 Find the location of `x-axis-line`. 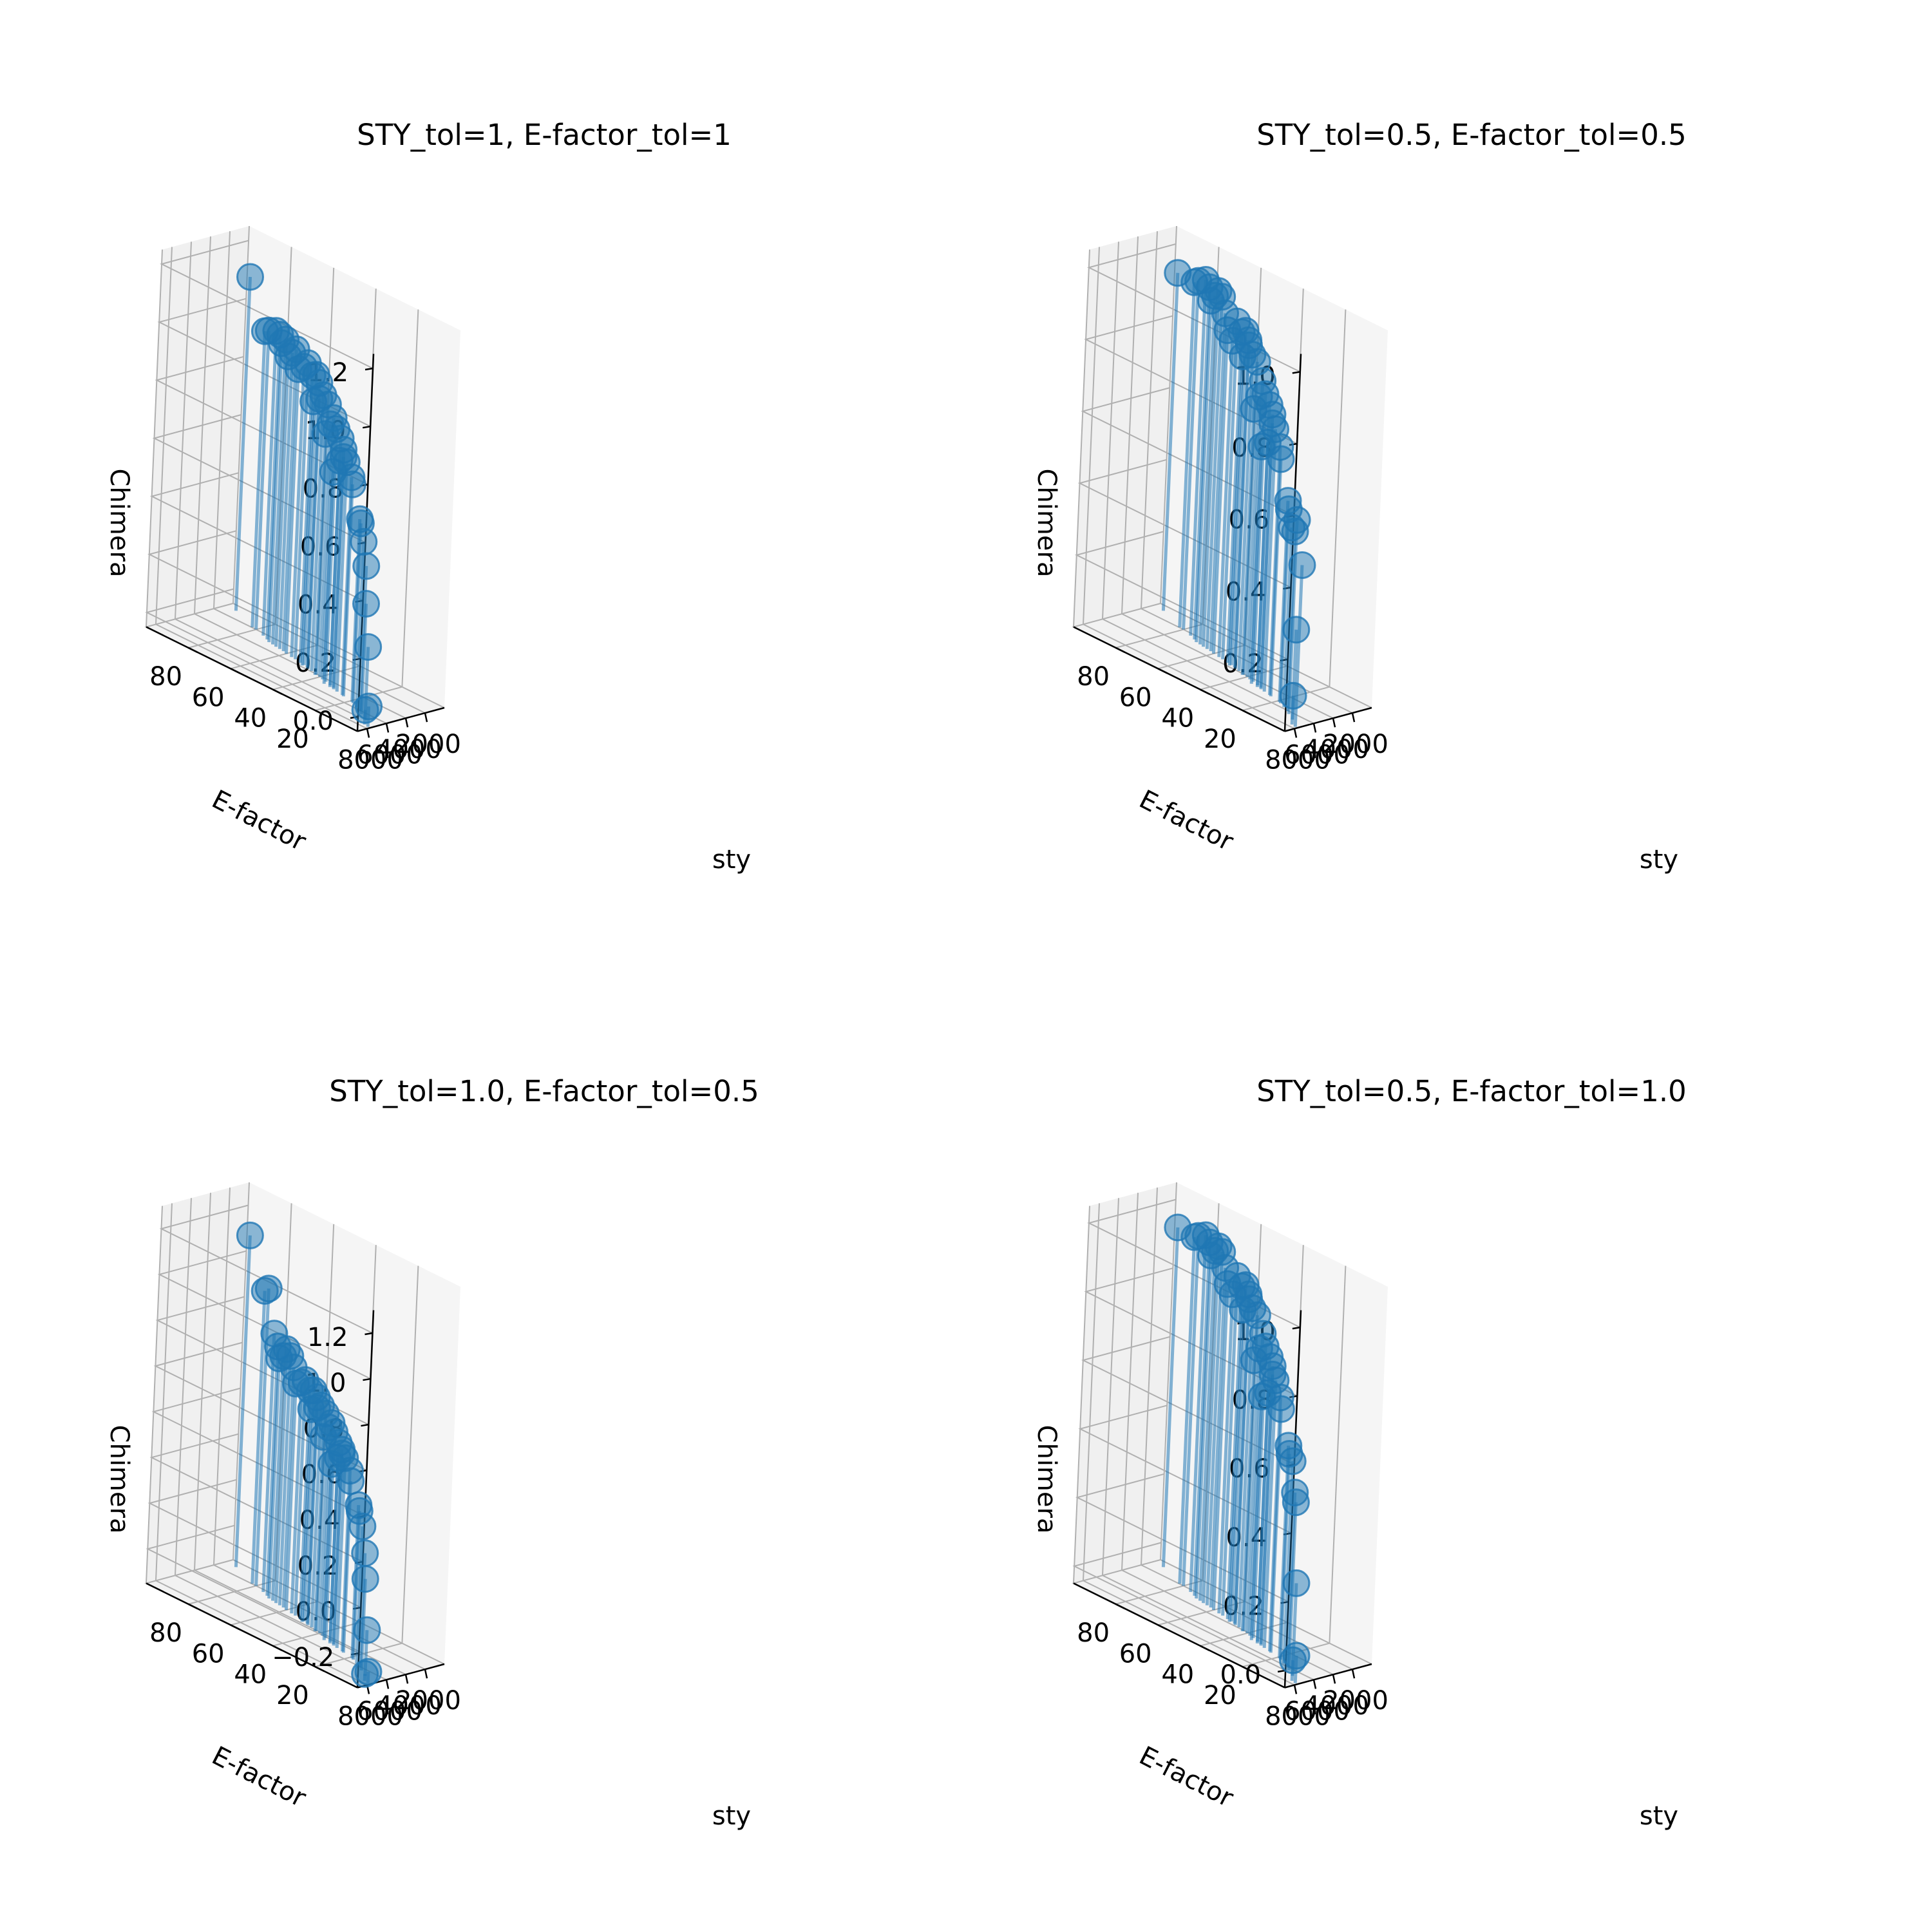

x-axis-line is located at coordinates (401, 719).